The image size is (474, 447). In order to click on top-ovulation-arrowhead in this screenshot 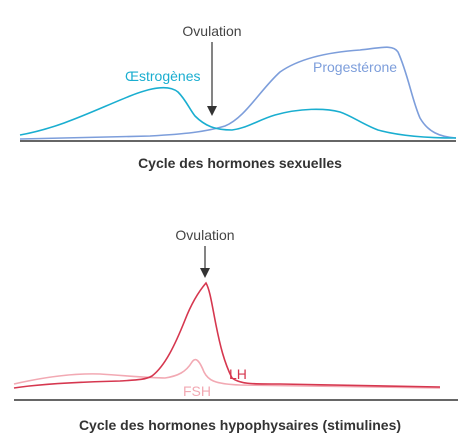, I will do `click(212, 111)`.